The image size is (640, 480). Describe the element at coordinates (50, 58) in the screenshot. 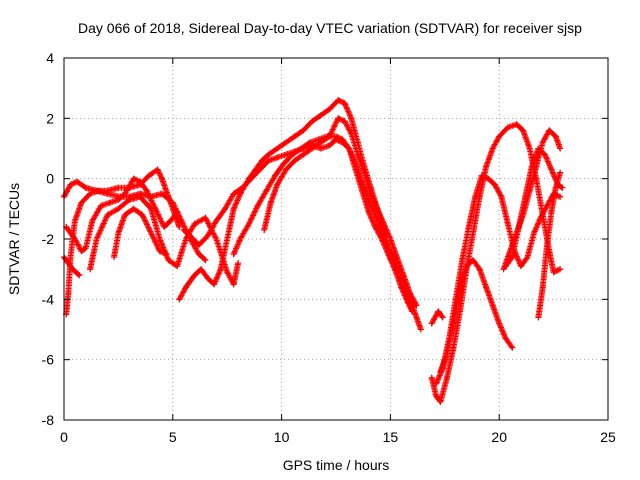

I see `y-tick-label: 4` at that location.